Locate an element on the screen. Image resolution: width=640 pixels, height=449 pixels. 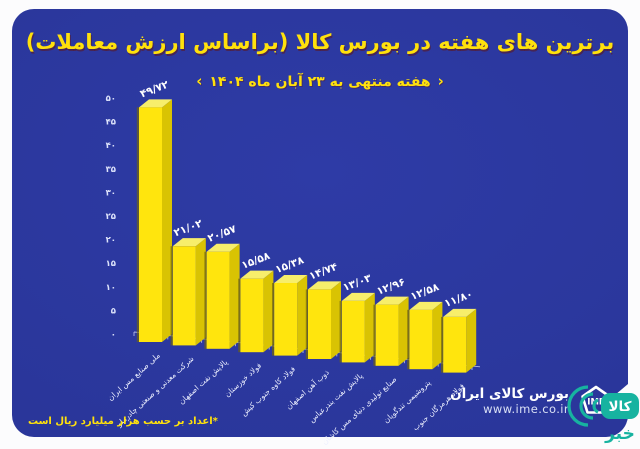
subtitle-text: هفته منتهی به ۲۳ آبان ماه ۱۴۰۴ is located at coordinates (320, 82).